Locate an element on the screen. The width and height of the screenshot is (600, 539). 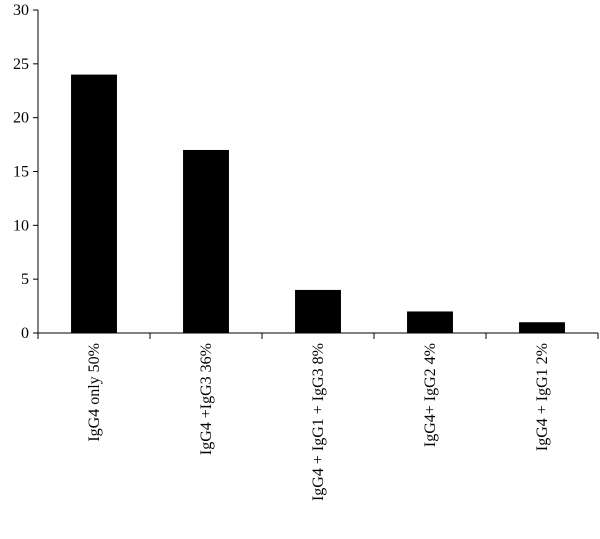
y-tick-label: 5 is located at coordinates (25, 279).